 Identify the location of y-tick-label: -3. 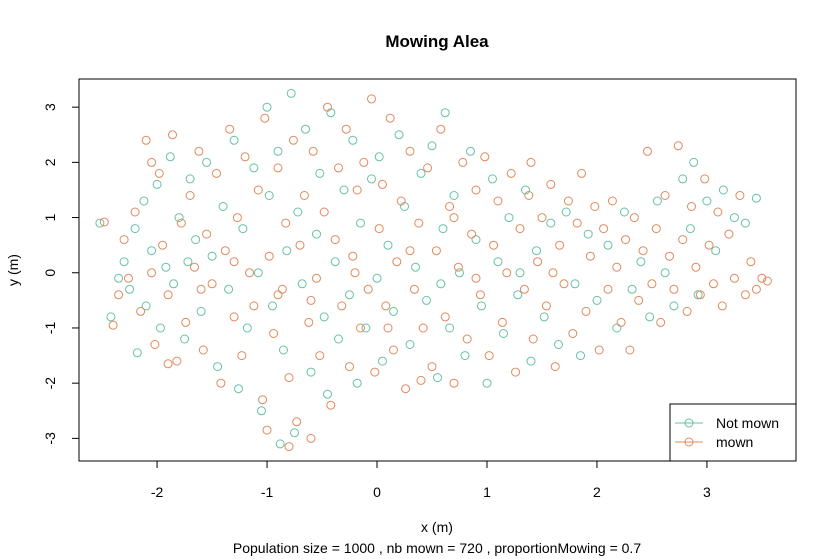
(50, 438).